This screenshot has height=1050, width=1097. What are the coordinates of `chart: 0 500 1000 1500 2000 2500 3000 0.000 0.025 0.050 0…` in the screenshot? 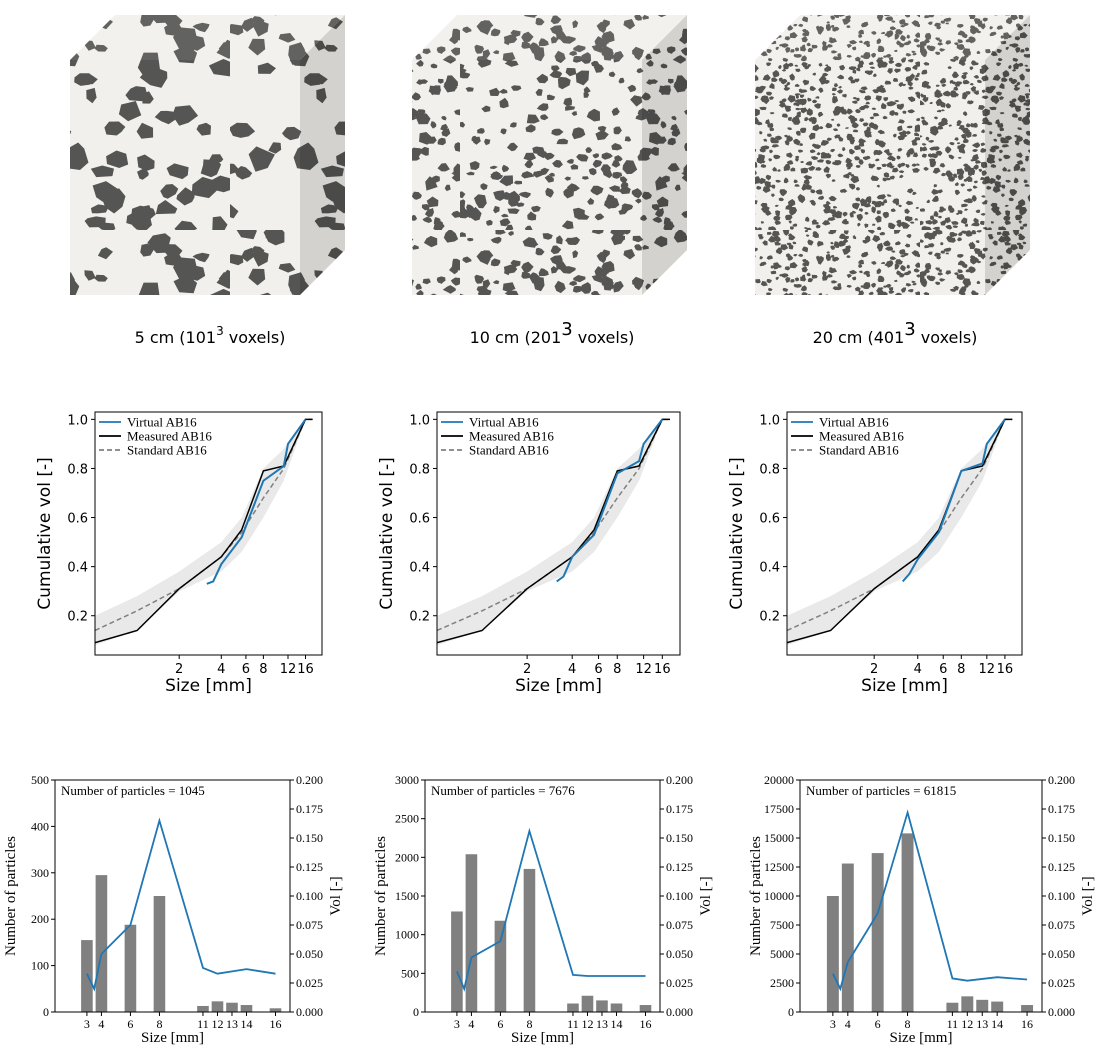 It's located at (543, 909).